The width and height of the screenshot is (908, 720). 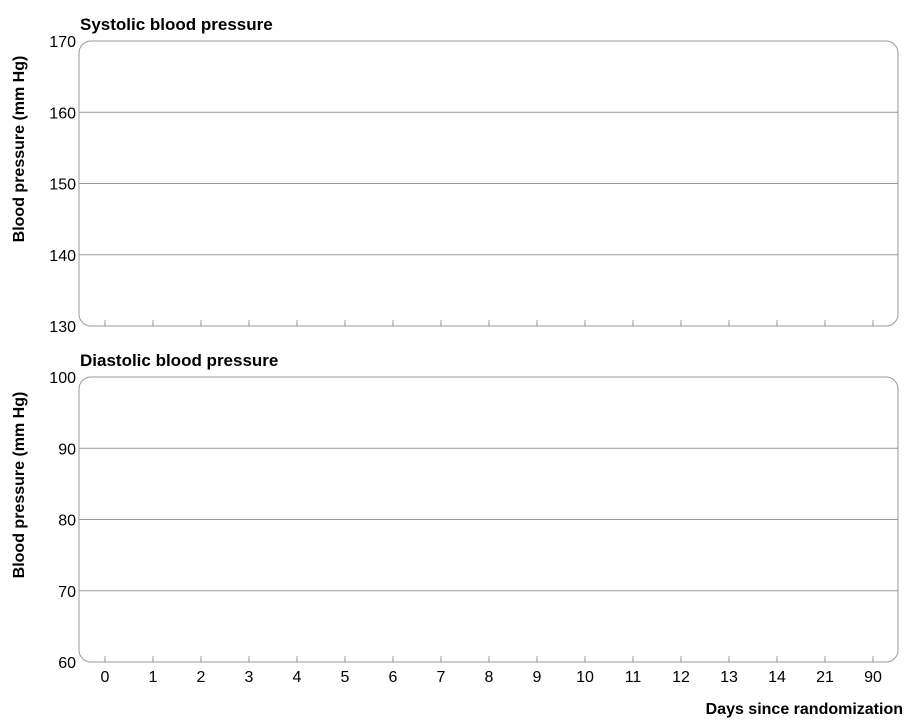 What do you see at coordinates (585, 677) in the screenshot?
I see `x-tick-label: 10` at bounding box center [585, 677].